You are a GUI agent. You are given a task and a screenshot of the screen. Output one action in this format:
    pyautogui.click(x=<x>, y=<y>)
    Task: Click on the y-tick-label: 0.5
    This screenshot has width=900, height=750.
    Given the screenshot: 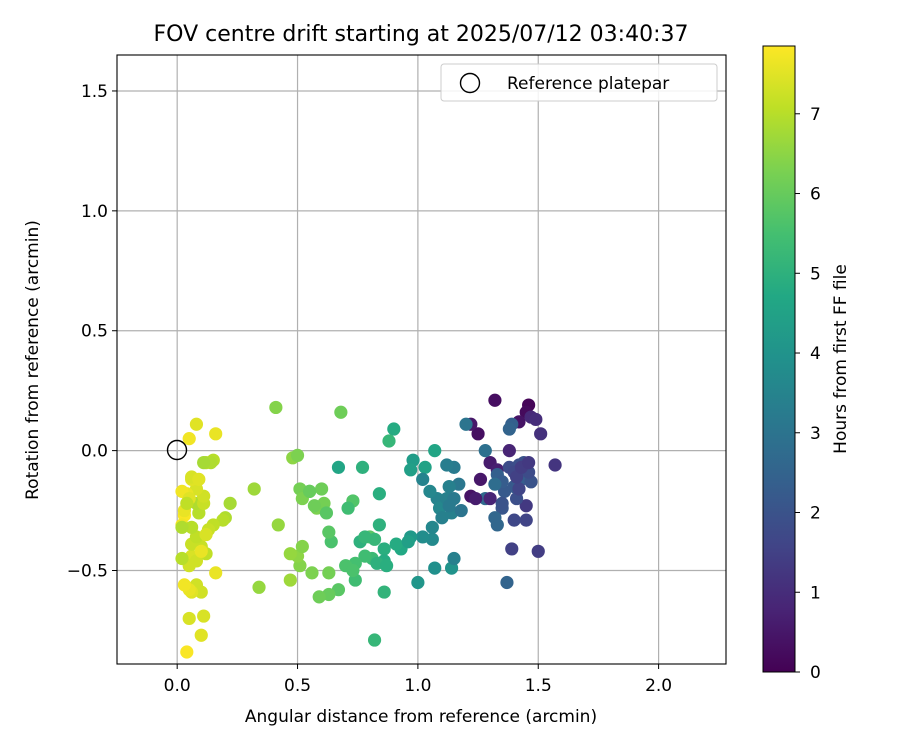 What is the action you would take?
    pyautogui.click(x=94, y=332)
    